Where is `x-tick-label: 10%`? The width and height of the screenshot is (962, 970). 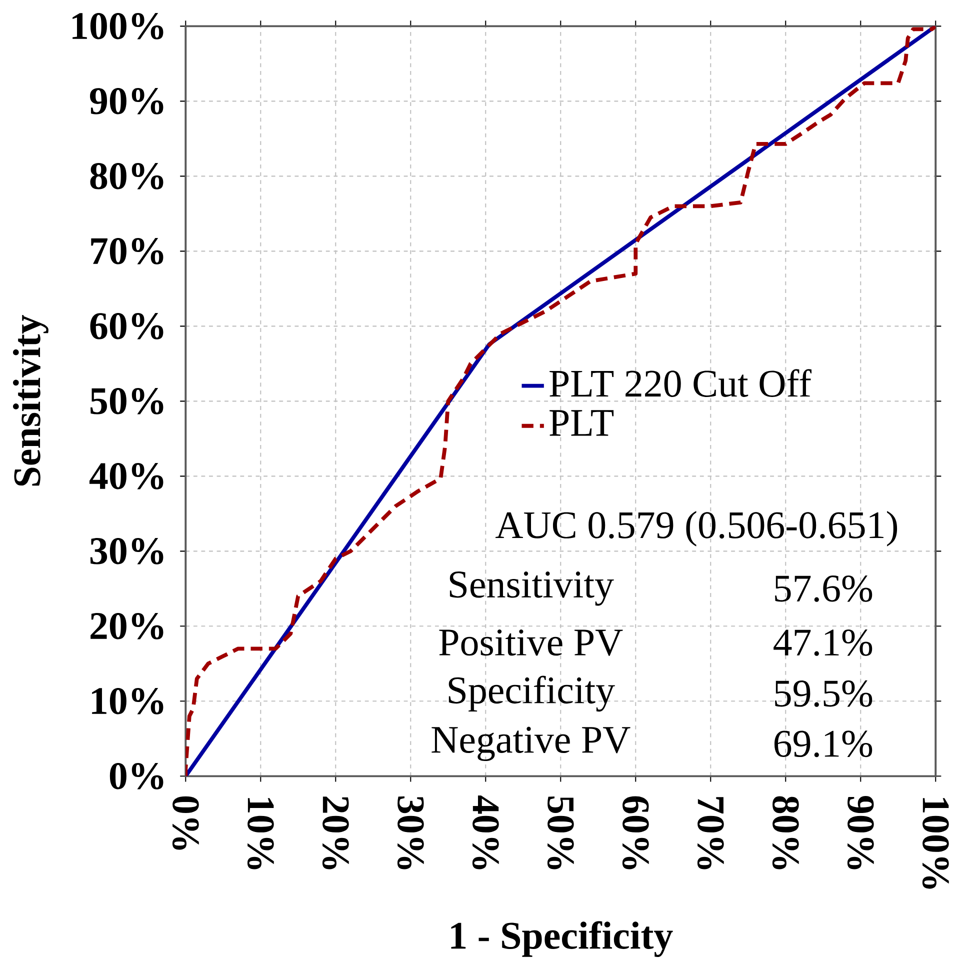 x-tick-label: 10% is located at coordinates (261, 834).